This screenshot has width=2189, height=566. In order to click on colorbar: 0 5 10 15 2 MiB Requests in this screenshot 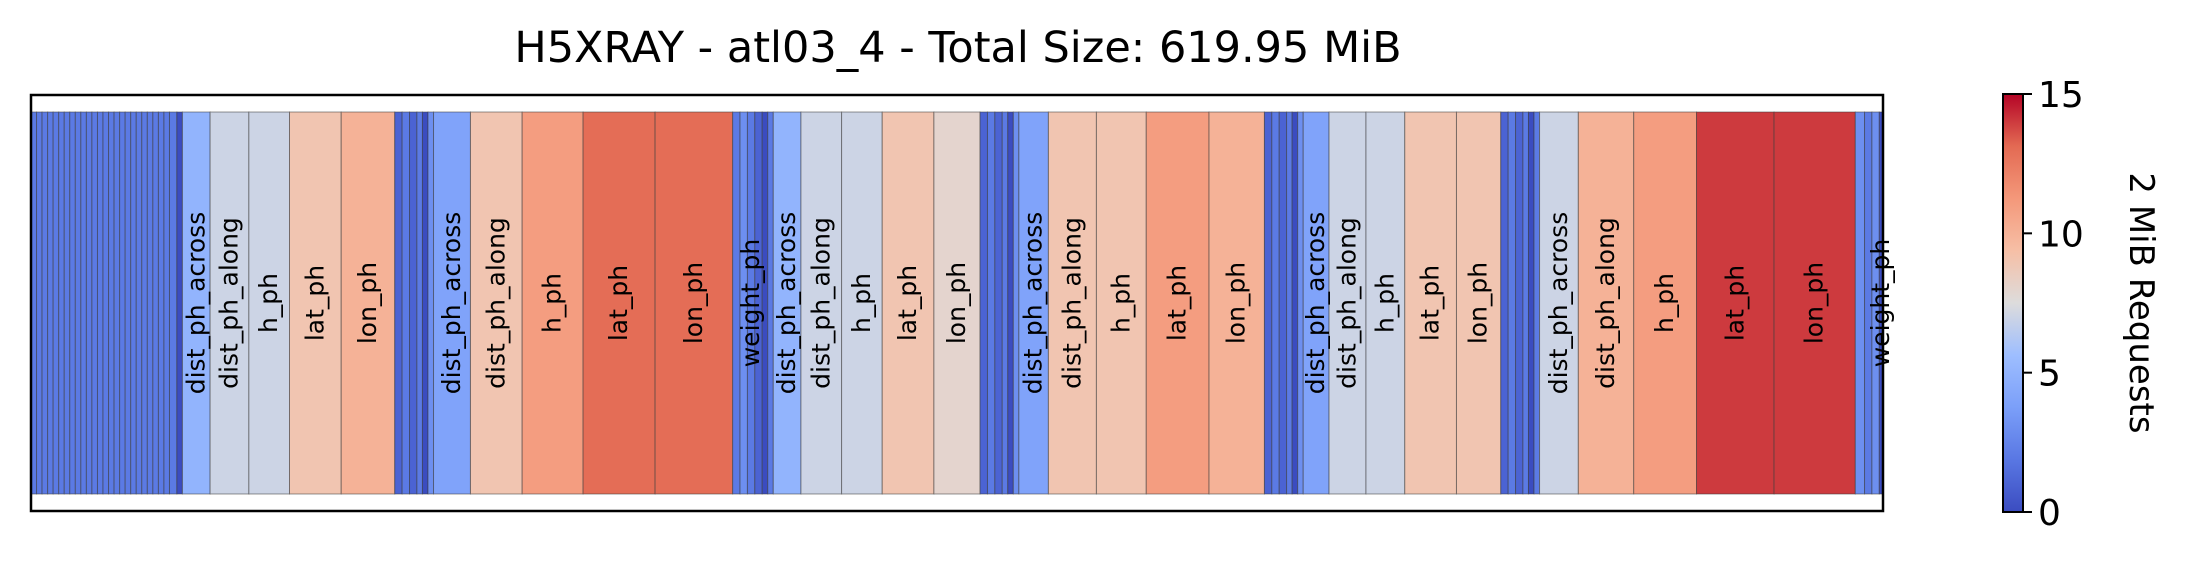, I will do `click(2081, 304)`.